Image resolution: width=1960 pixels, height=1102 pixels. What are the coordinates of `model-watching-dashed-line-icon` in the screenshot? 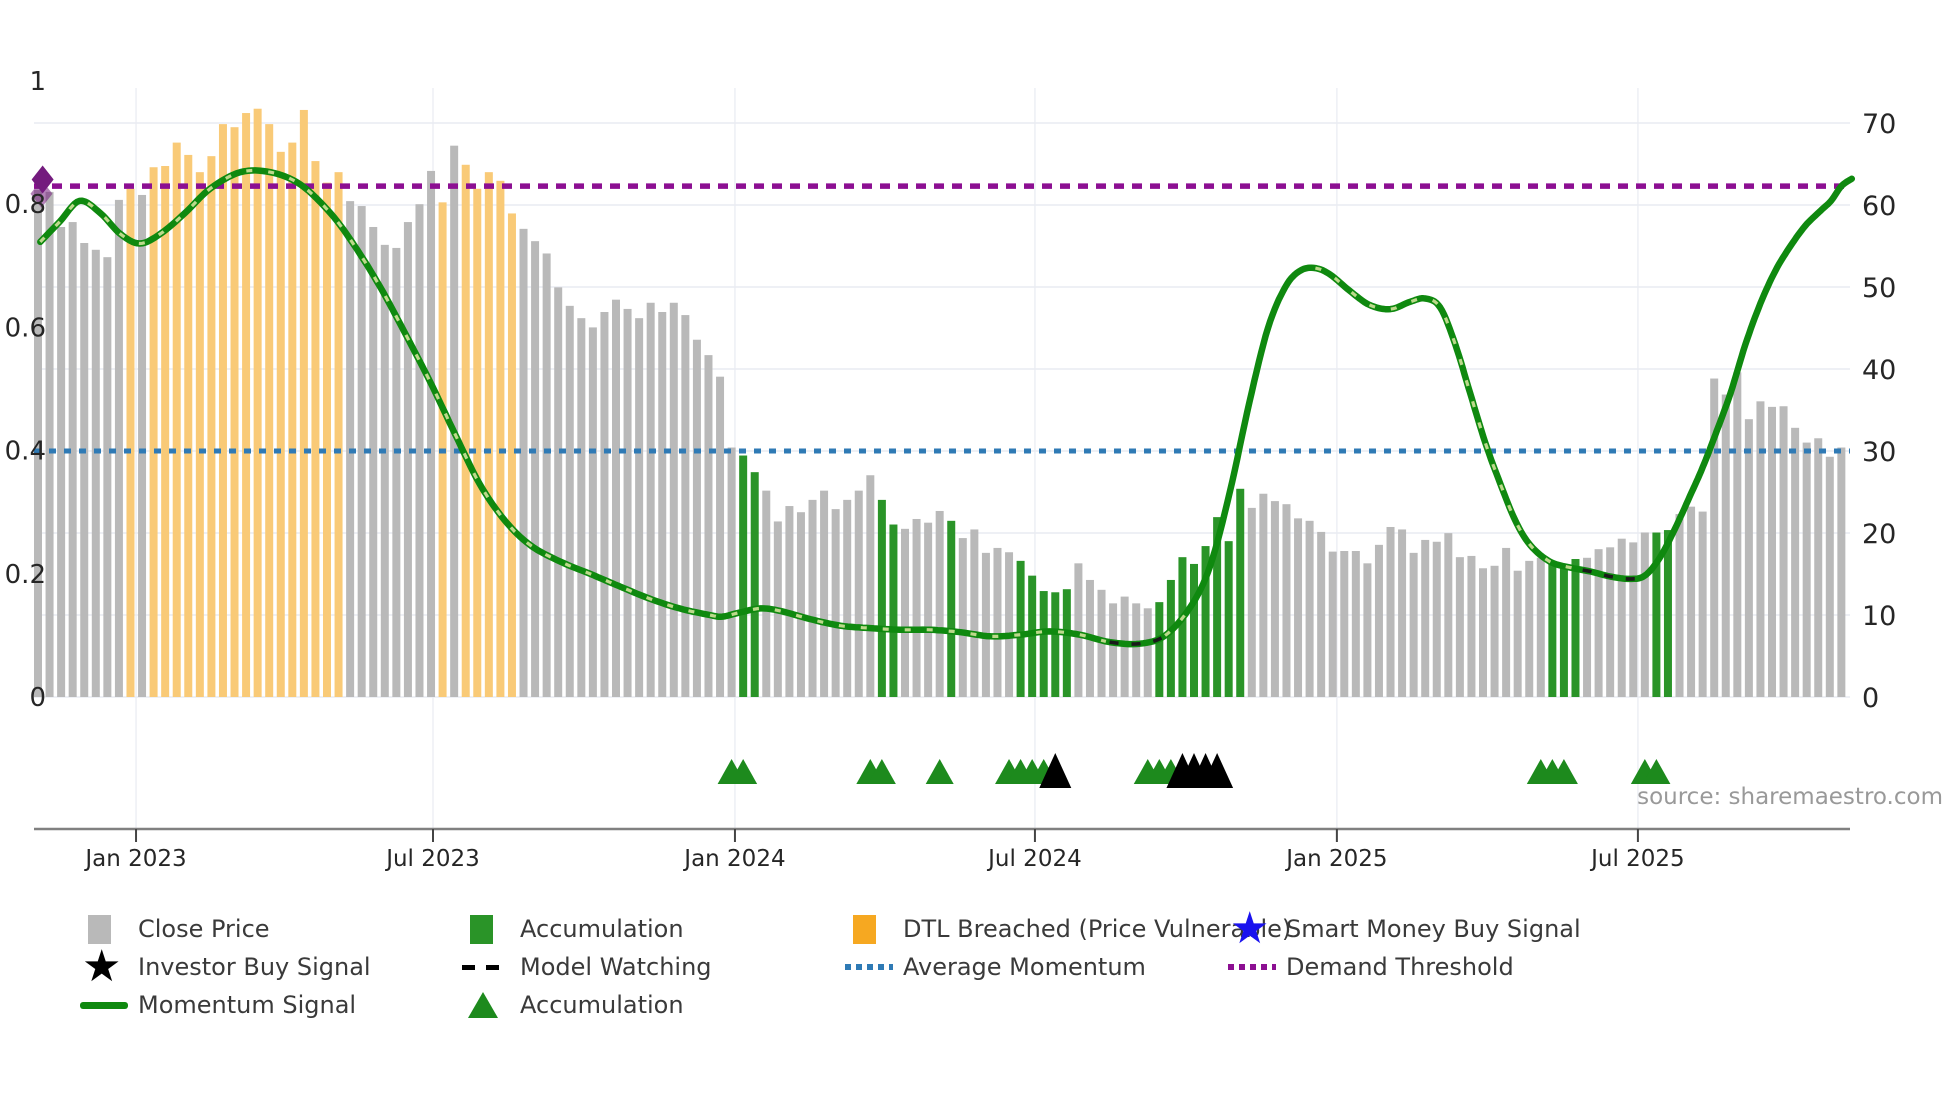 It's located at (486, 967).